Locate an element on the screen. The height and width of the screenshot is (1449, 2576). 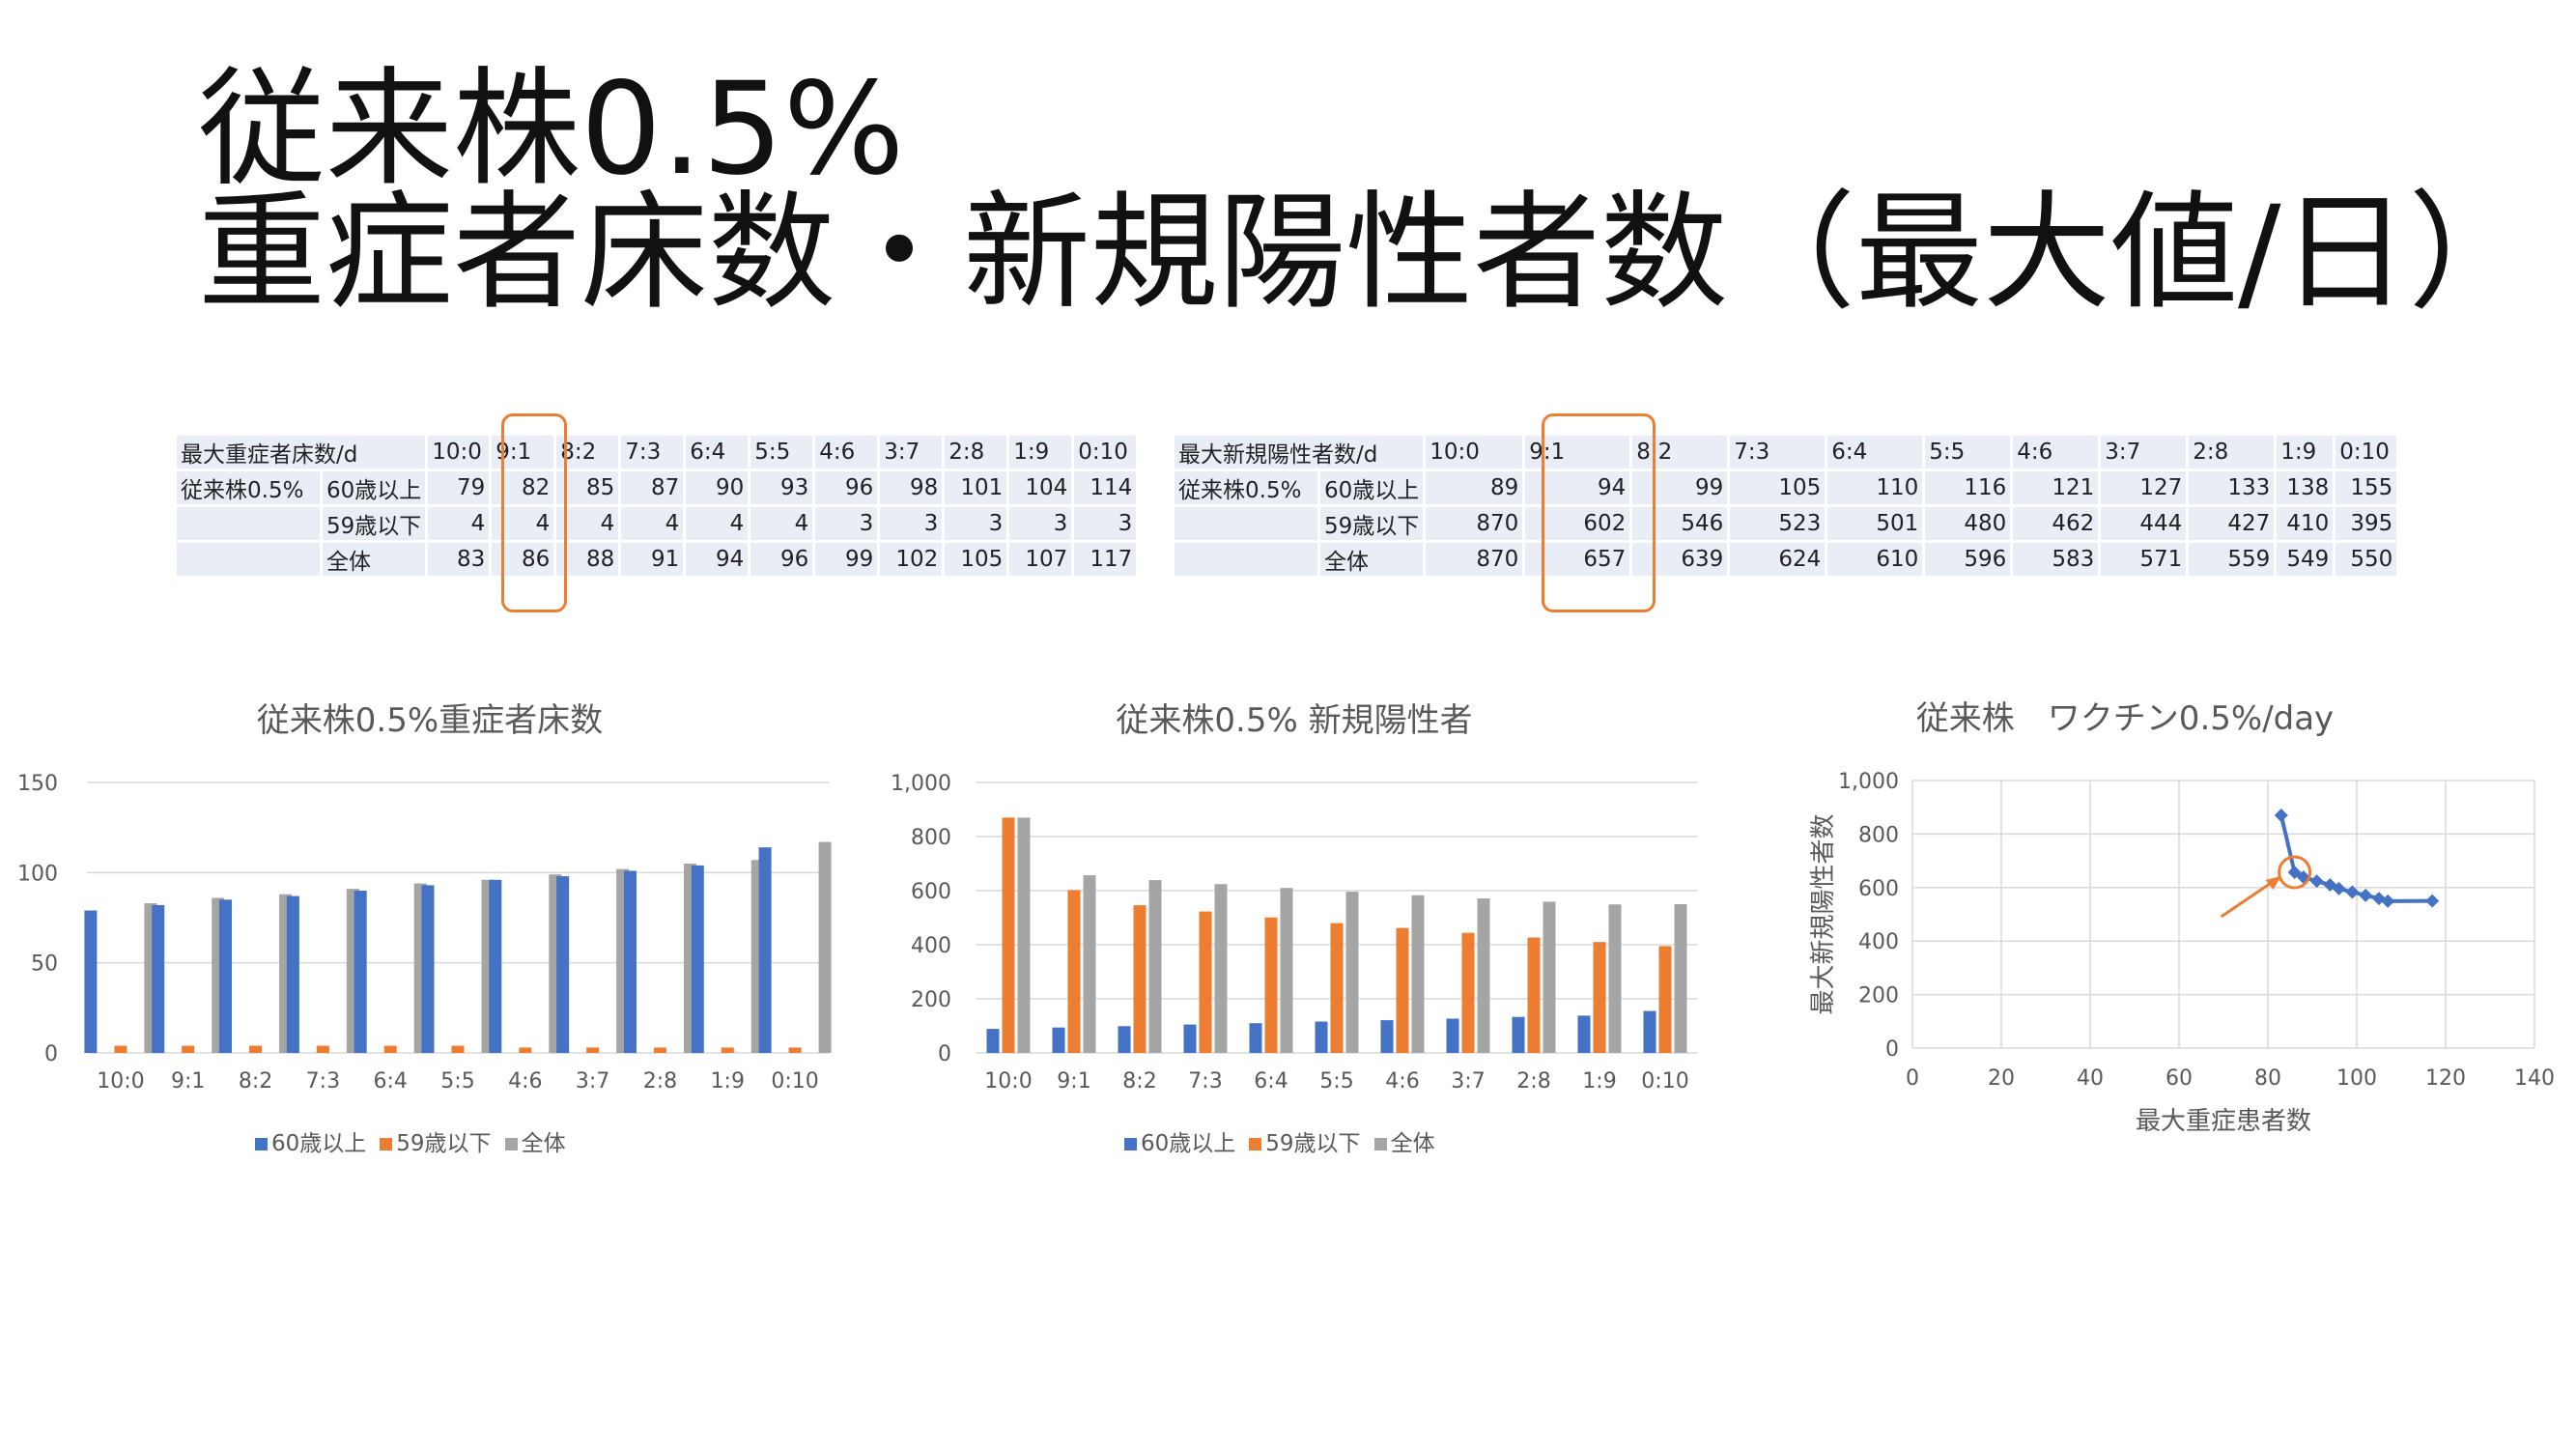
x-tick-label: 10:0 is located at coordinates (120, 1081).